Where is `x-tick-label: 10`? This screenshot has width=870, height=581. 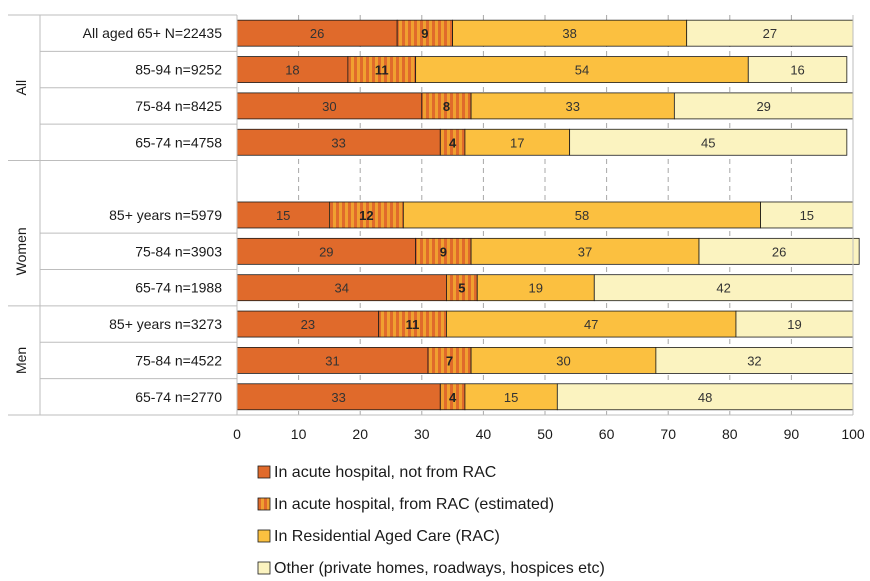
x-tick-label: 10 is located at coordinates (299, 434).